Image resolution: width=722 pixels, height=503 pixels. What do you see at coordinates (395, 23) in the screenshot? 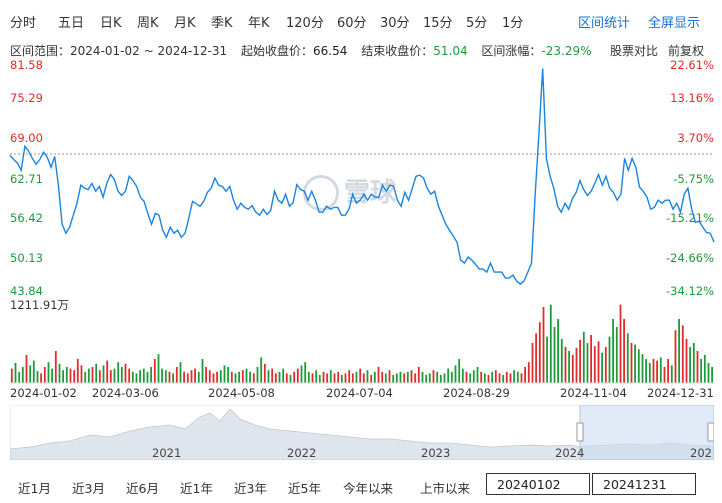
I see `tab-30min: 30分` at bounding box center [395, 23].